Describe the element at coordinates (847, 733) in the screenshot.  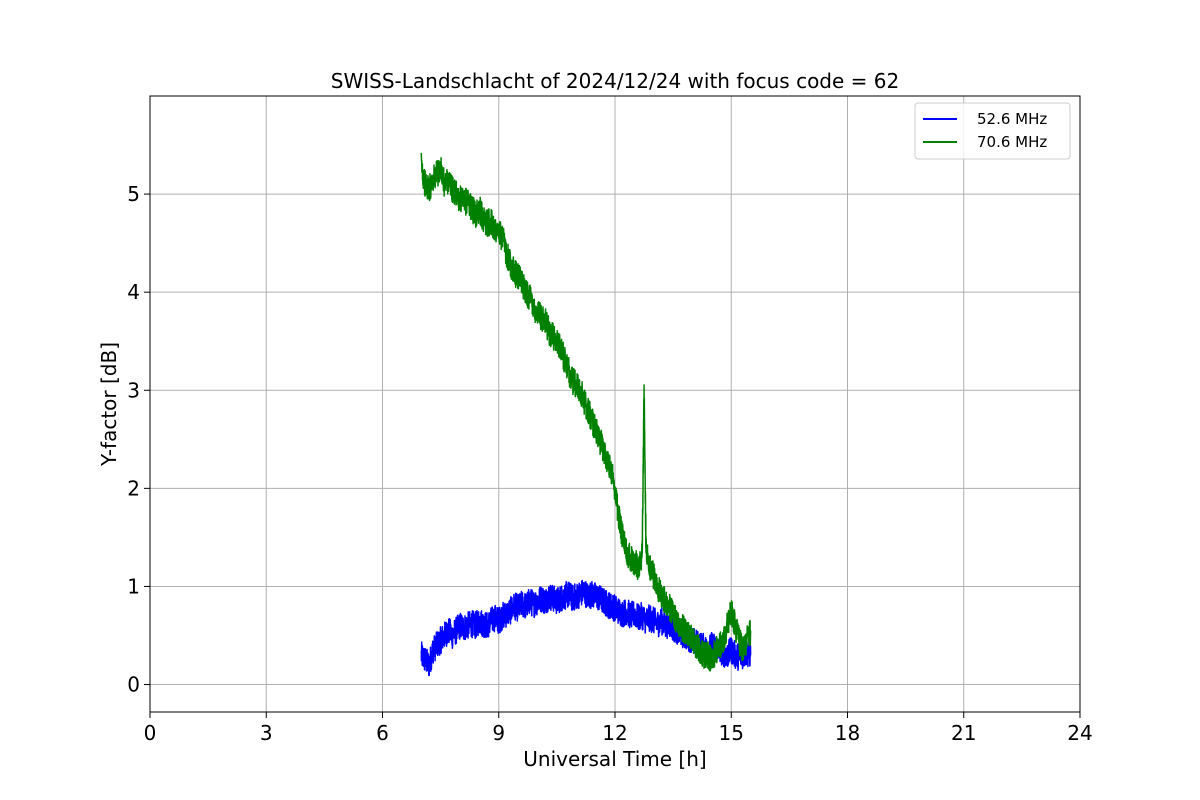
I see `x-tick-label: 18` at that location.